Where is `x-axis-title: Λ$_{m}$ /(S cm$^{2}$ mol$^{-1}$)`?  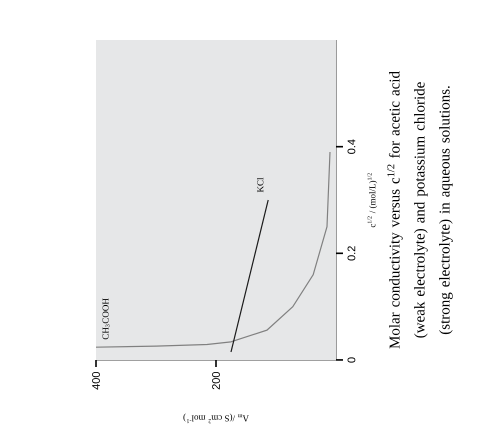 x-axis-title: Λ$_{m}$ /(S cm$^{2}$ mol$^{-1}$) is located at coordinates (216, 419).